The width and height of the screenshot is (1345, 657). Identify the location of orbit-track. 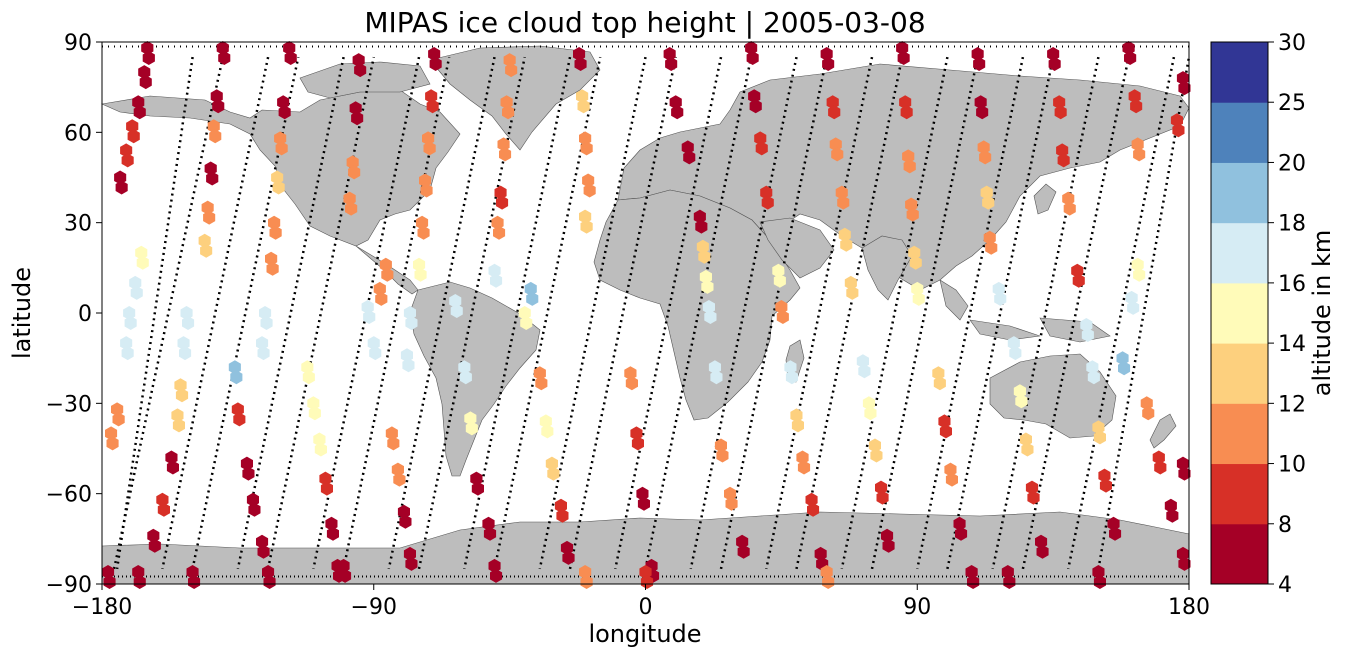
(1144, 313).